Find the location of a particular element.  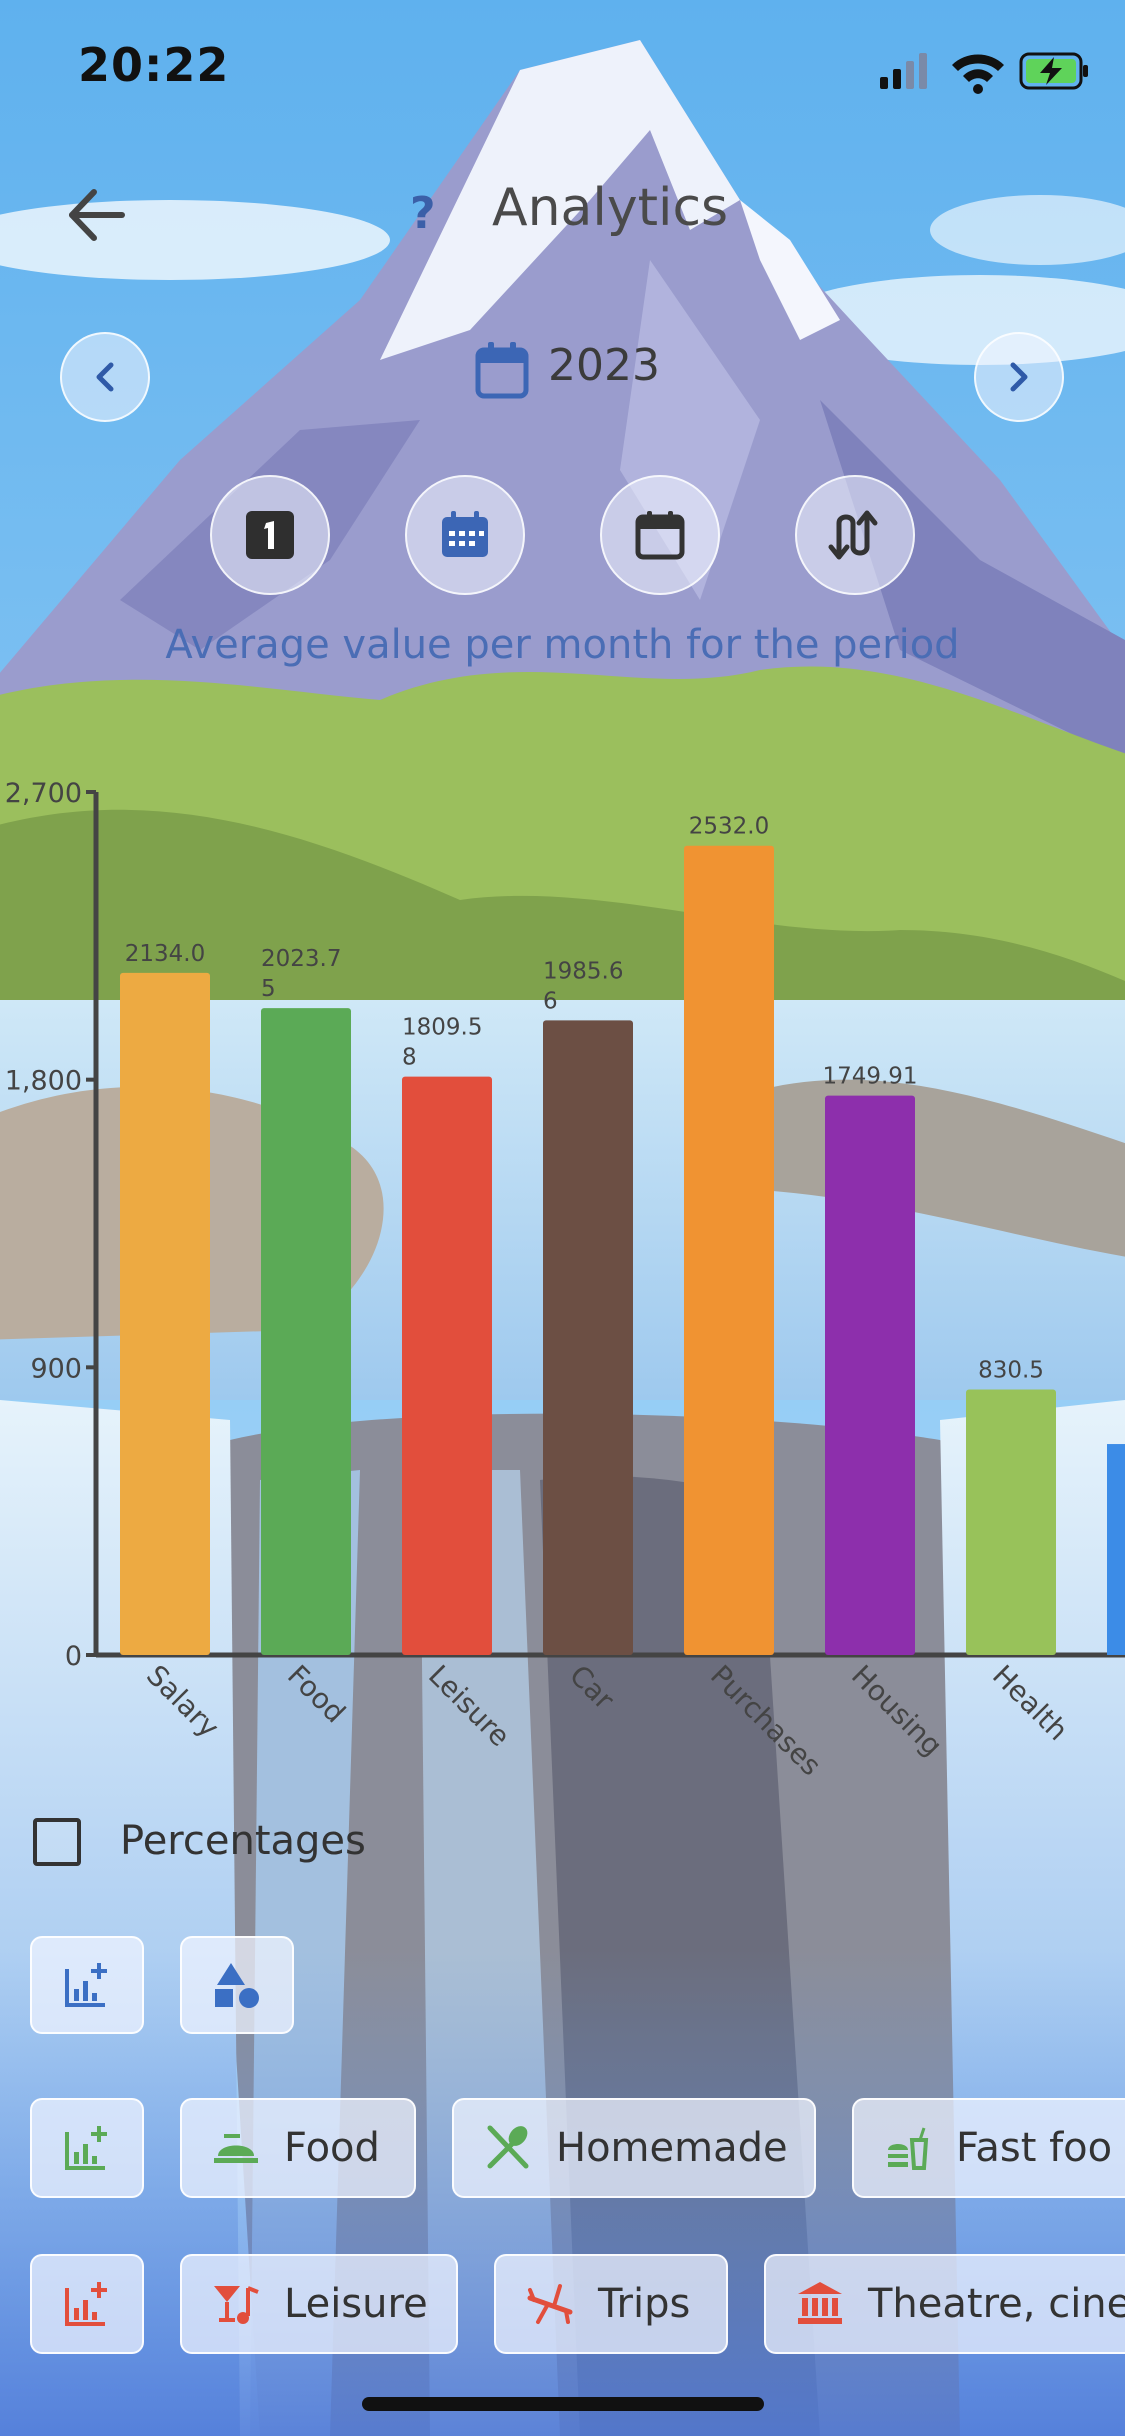

category-chip-theatre: Theatre, cine is located at coordinates (944, 2304).